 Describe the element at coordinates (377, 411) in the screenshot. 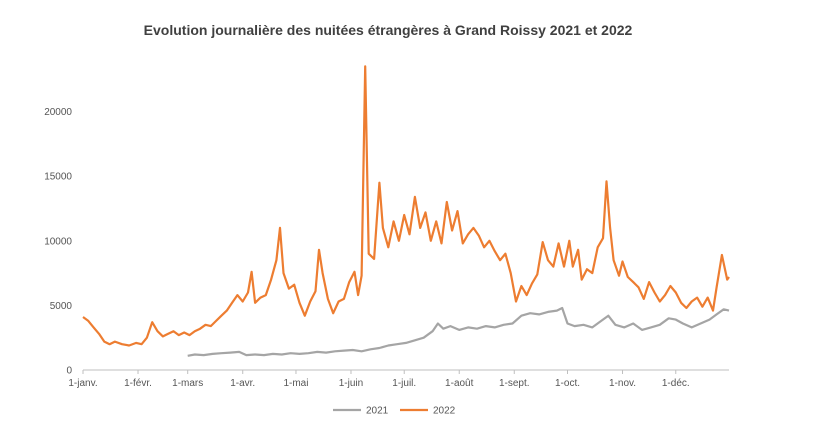

I see `legend-label-2021: 2021` at that location.